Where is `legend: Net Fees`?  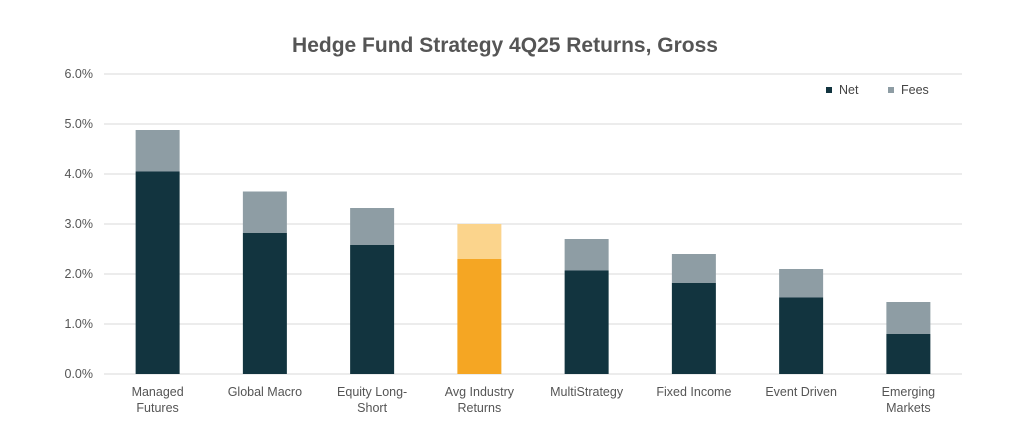
legend: Net Fees is located at coordinates (877, 90).